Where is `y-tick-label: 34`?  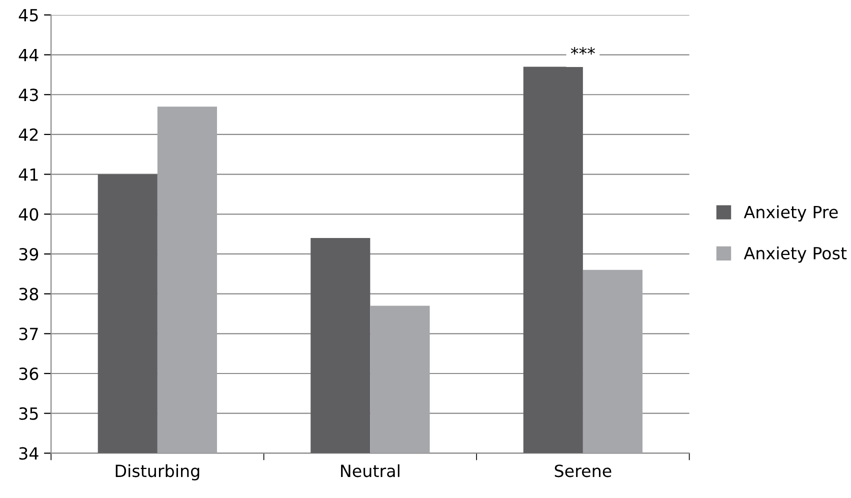 y-tick-label: 34 is located at coordinates (28, 453).